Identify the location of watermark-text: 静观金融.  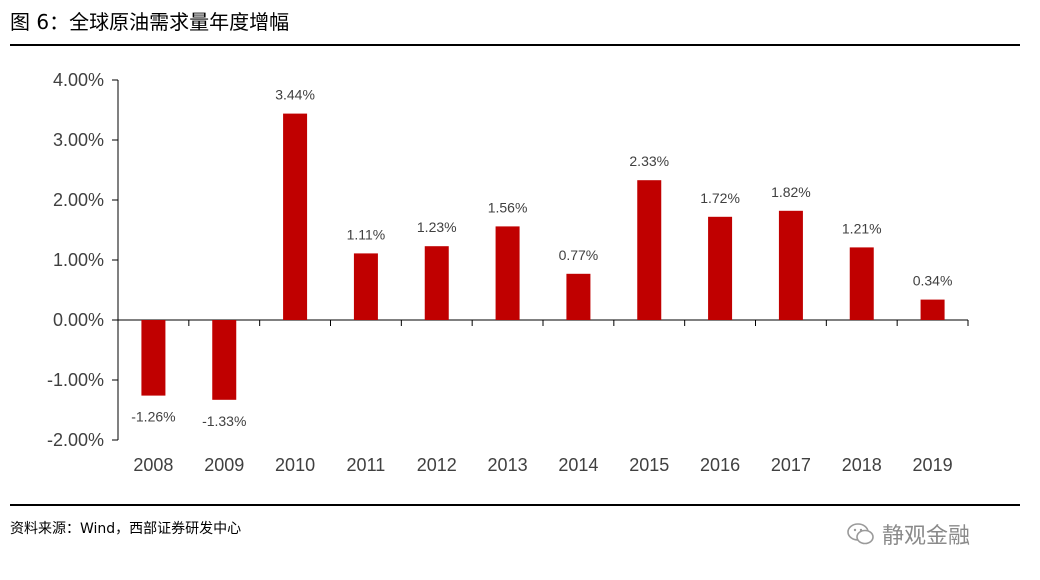
(926, 536).